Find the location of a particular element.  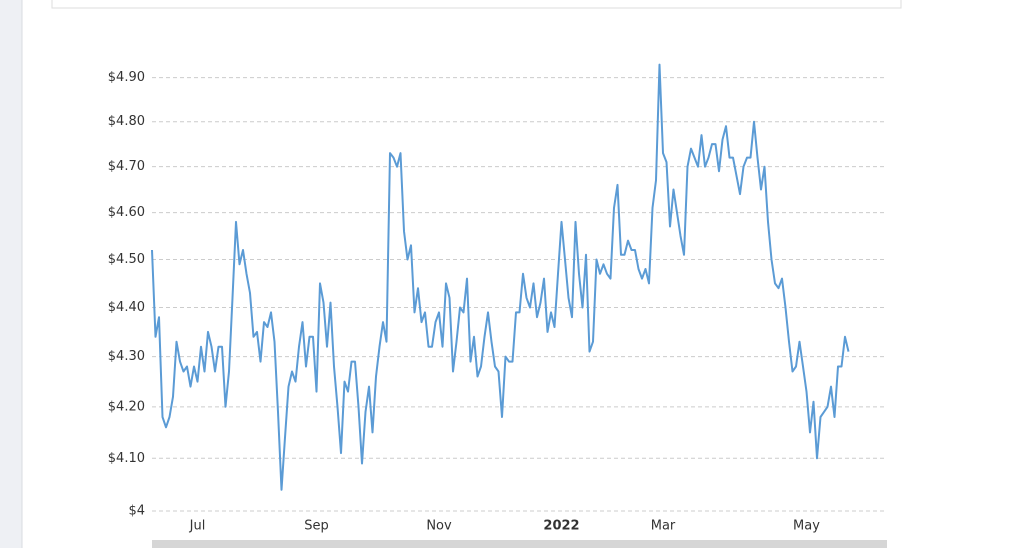

y-tick-label: $4.50 is located at coordinates (126, 259).